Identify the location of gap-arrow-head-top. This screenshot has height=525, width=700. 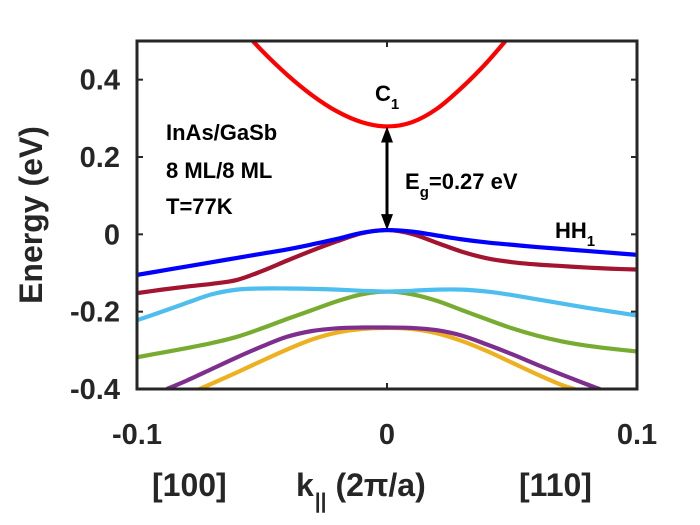
(387, 134).